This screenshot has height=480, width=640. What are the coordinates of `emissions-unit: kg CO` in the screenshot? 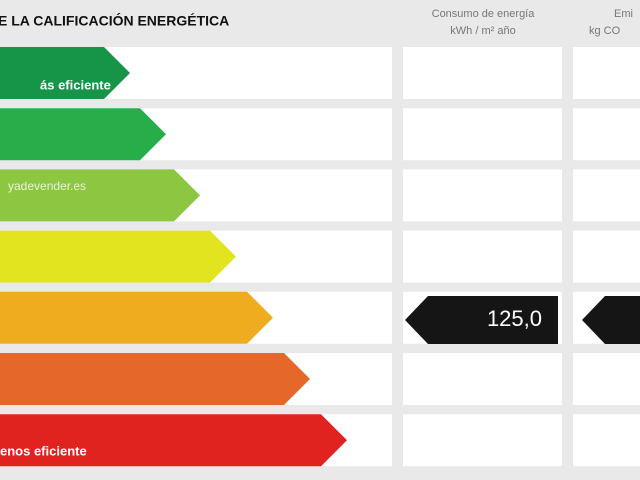 It's located at (605, 31).